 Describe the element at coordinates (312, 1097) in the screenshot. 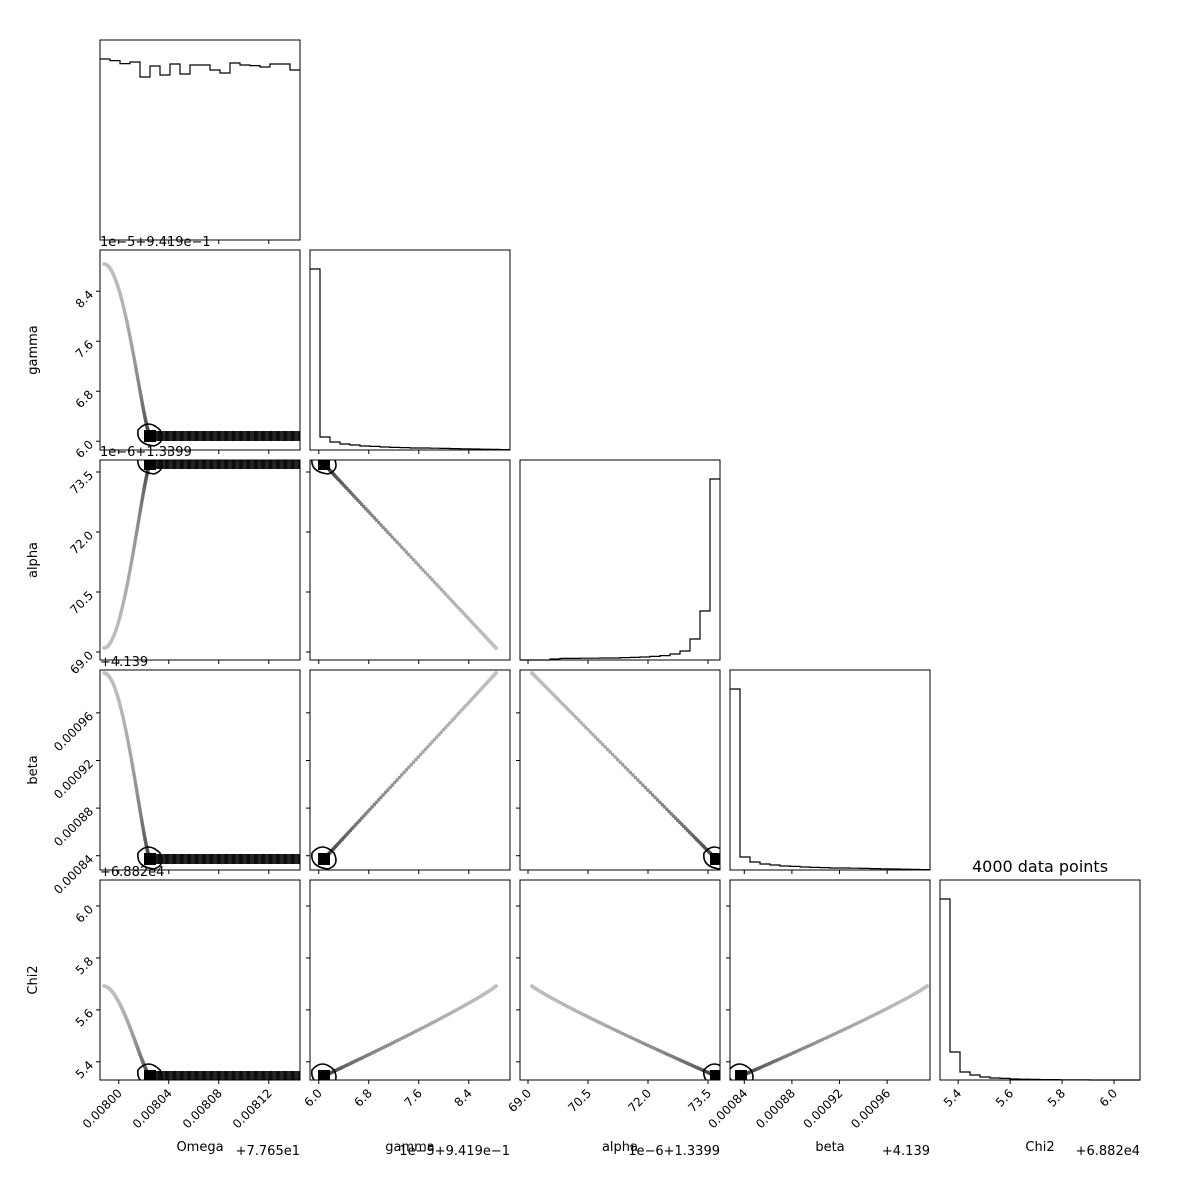

I see `xtick-label-gamma: 6.0` at that location.